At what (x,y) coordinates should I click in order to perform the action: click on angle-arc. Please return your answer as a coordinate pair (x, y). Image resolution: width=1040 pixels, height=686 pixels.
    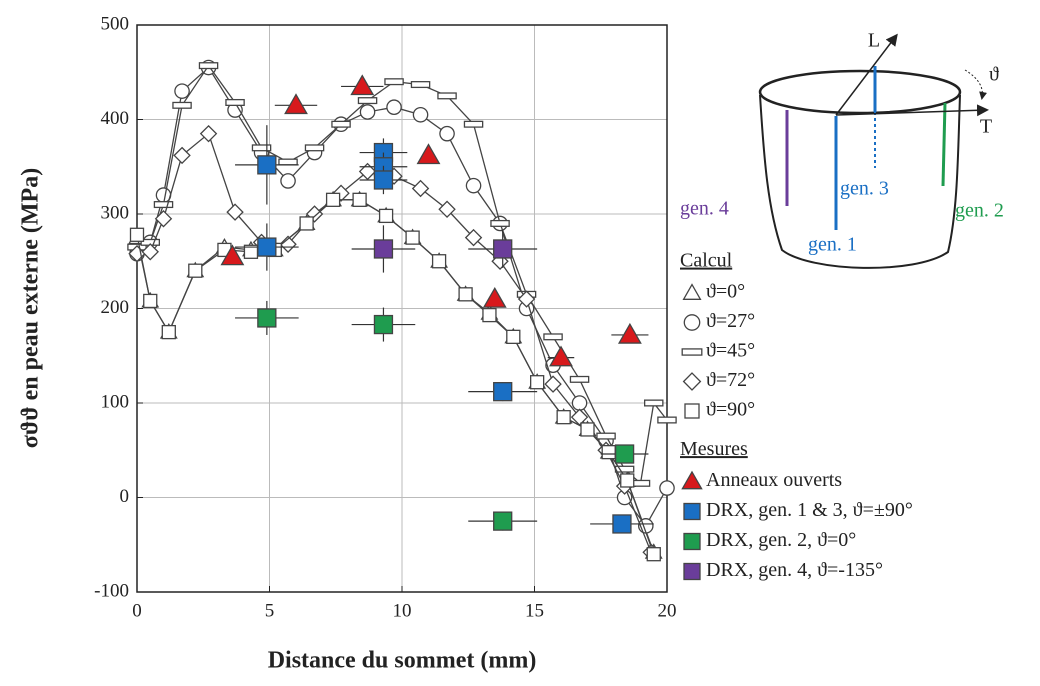
    Looking at the image, I should click on (976, 84).